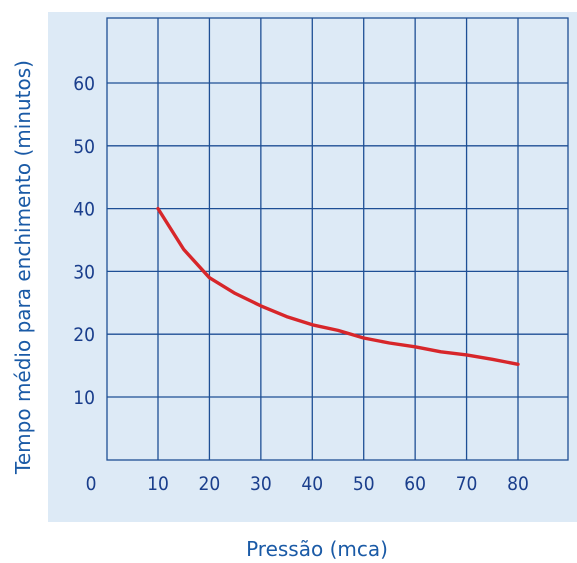 This screenshot has width=577, height=563. Describe the element at coordinates (312, 484) in the screenshot. I see `x-tick-label: 40` at that location.